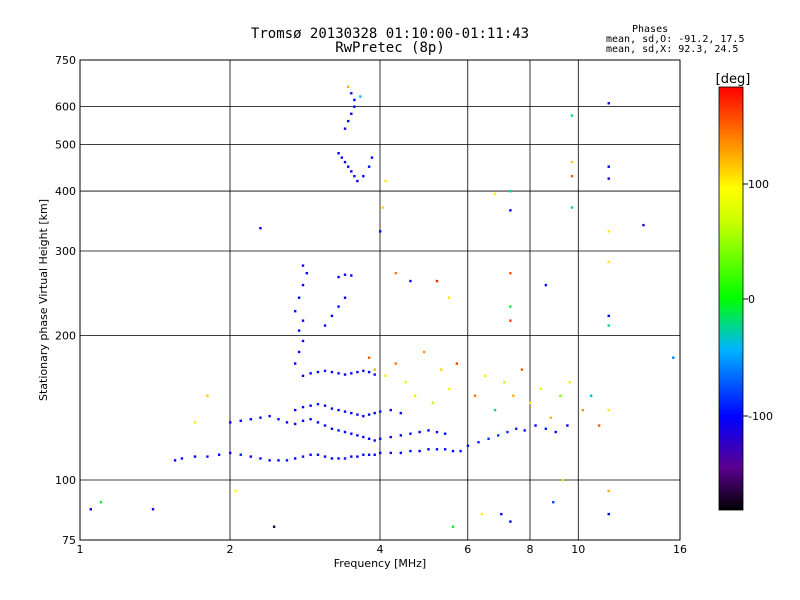 The image size is (800, 600). I want to click on y-tick-label: 750, so click(65, 60).